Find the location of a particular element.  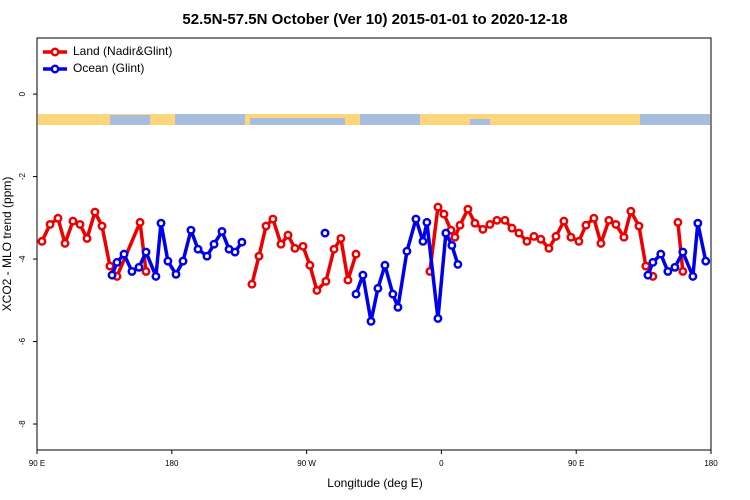

map-strip is located at coordinates (374, 119).